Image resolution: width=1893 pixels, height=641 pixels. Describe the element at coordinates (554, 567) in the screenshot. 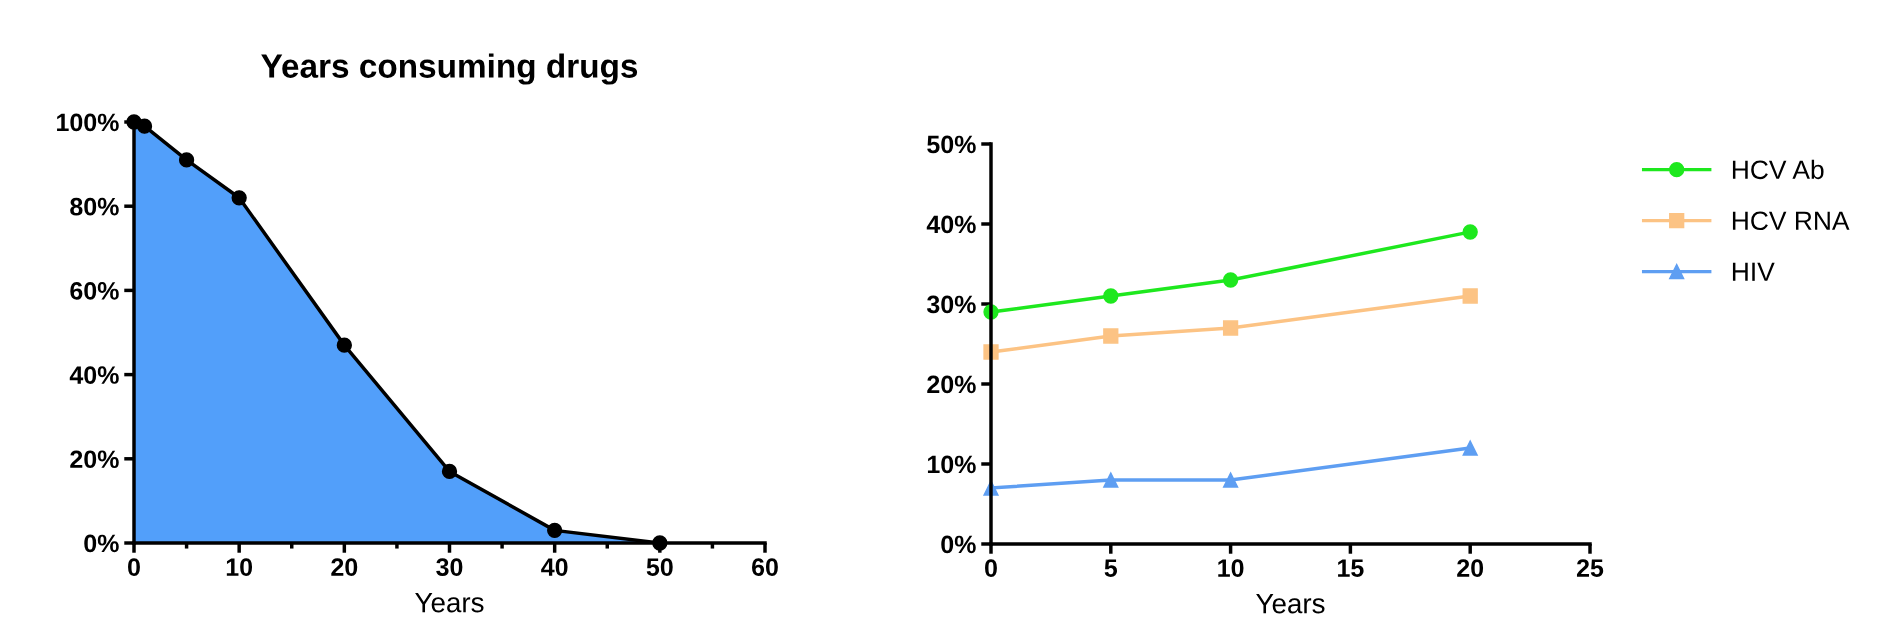

I see `x-tick-label: 40` at that location.